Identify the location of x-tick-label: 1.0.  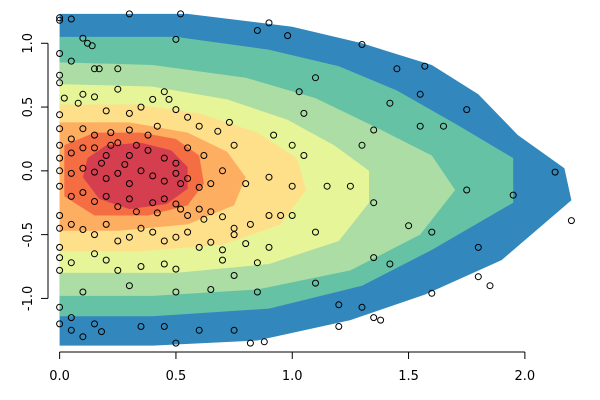
(292, 376).